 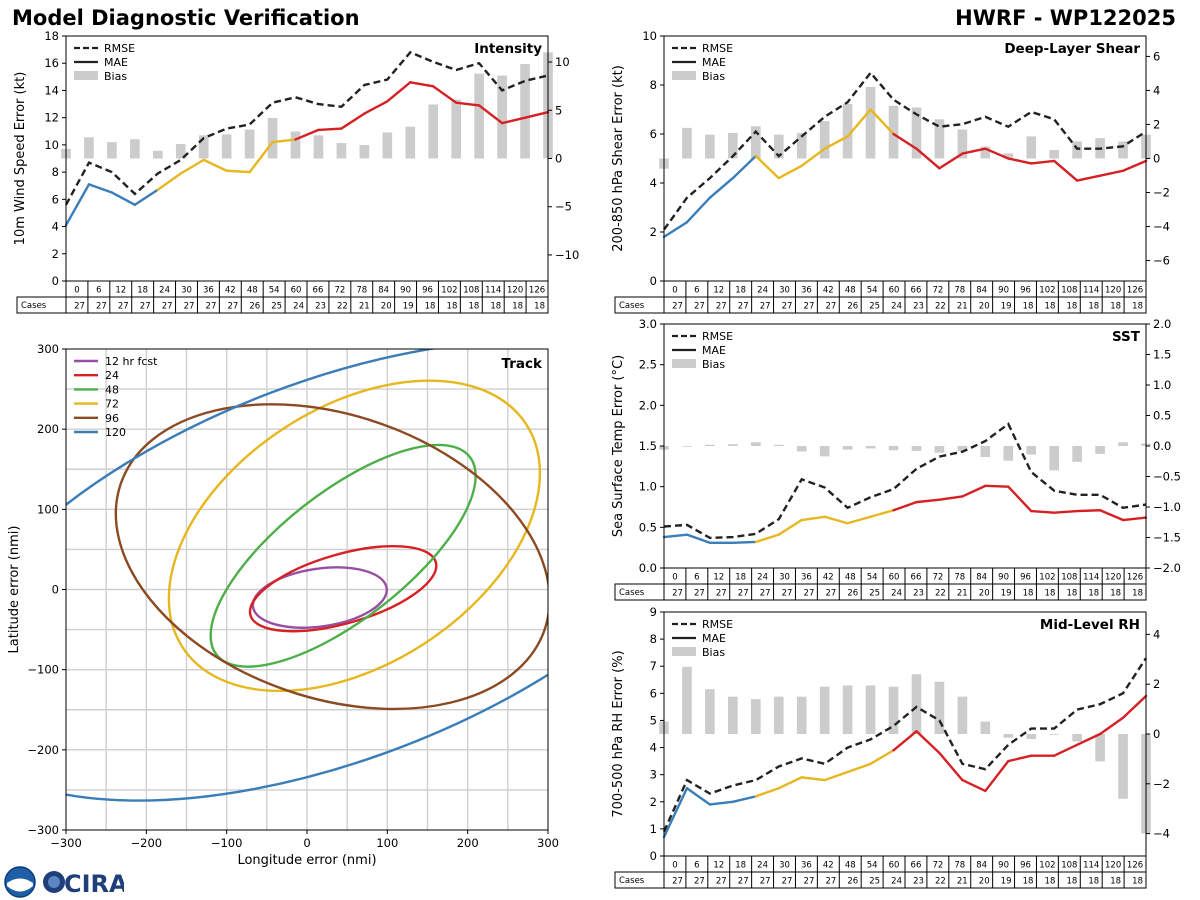 What do you see at coordinates (227, 843) in the screenshot?
I see `track-xtick-label: −100` at bounding box center [227, 843].